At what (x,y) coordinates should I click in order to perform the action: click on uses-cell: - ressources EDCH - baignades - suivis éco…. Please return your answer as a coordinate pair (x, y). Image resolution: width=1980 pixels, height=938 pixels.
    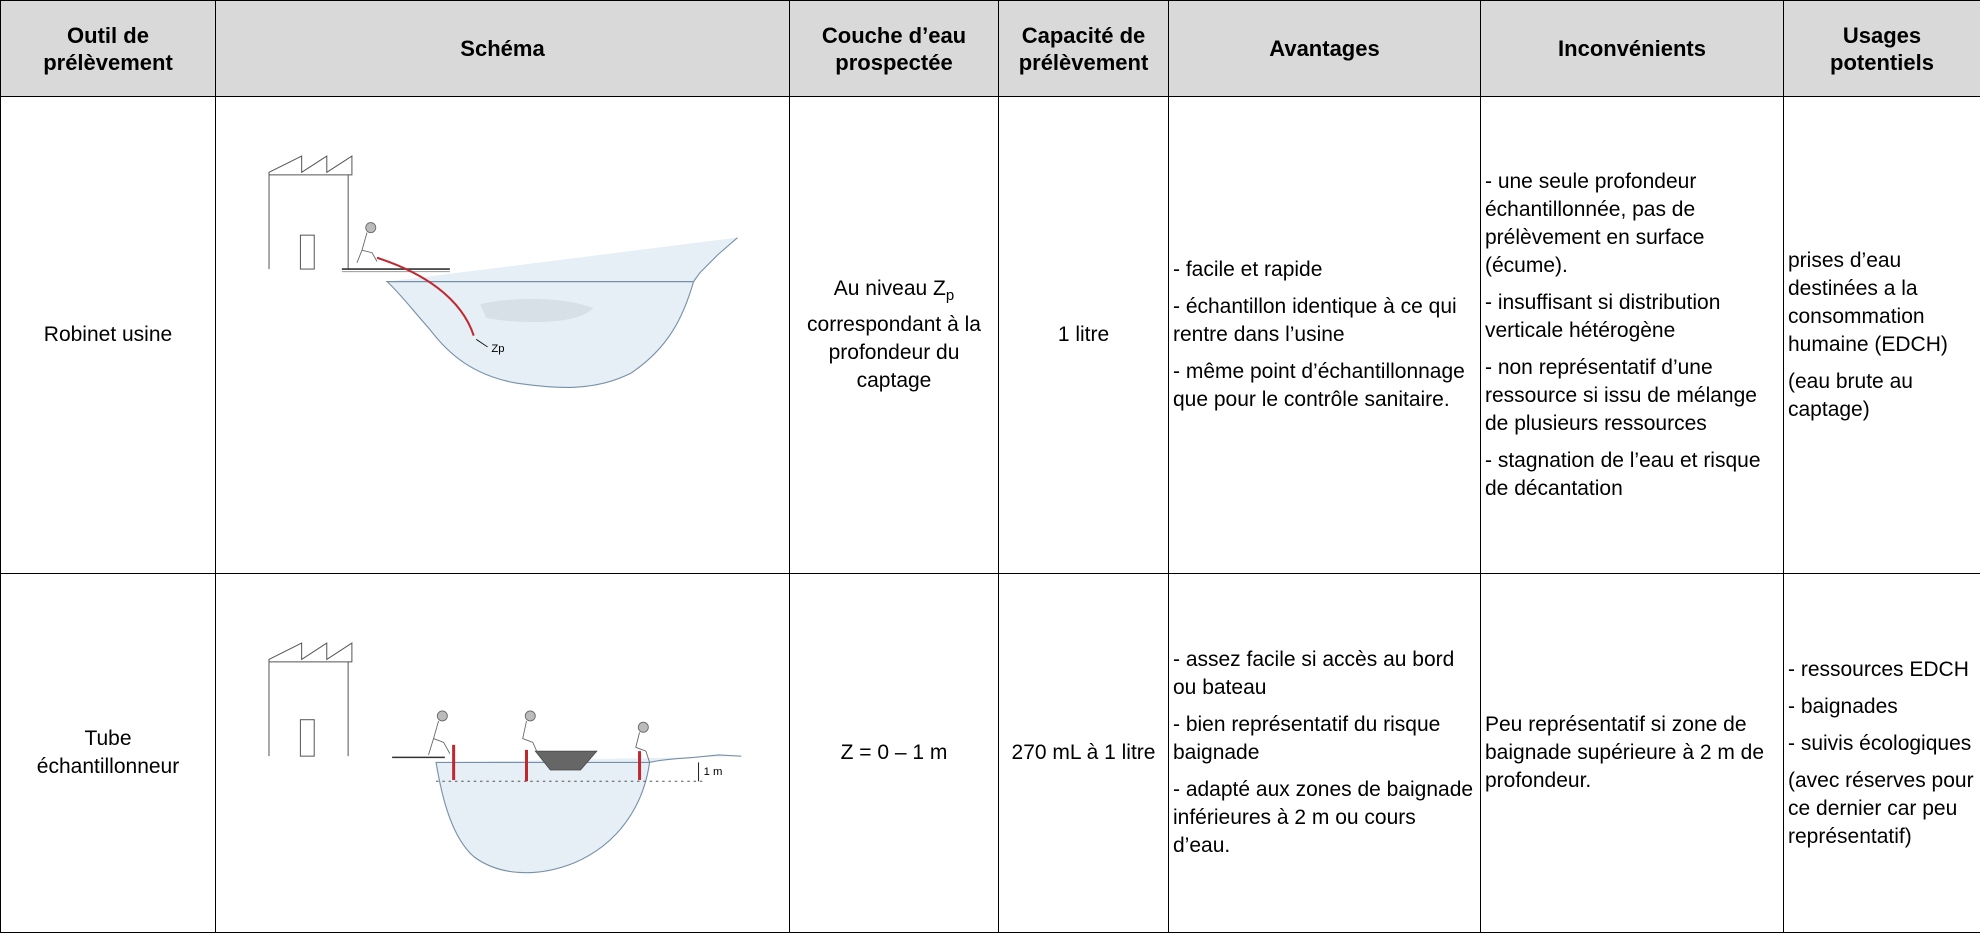
    Looking at the image, I should click on (1881, 753).